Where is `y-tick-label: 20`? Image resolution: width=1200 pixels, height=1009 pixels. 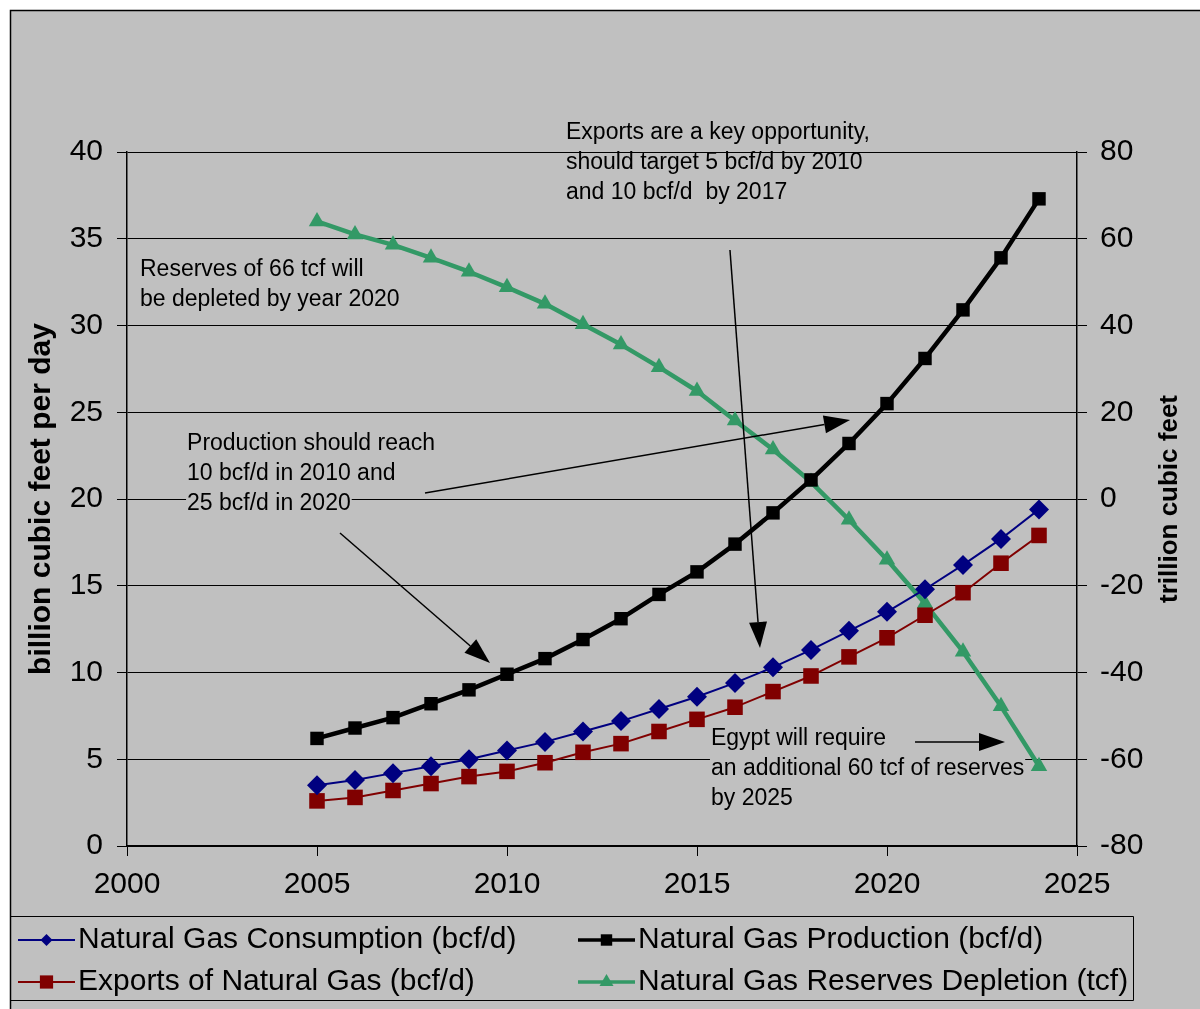 y-tick-label: 20 is located at coordinates (86, 497).